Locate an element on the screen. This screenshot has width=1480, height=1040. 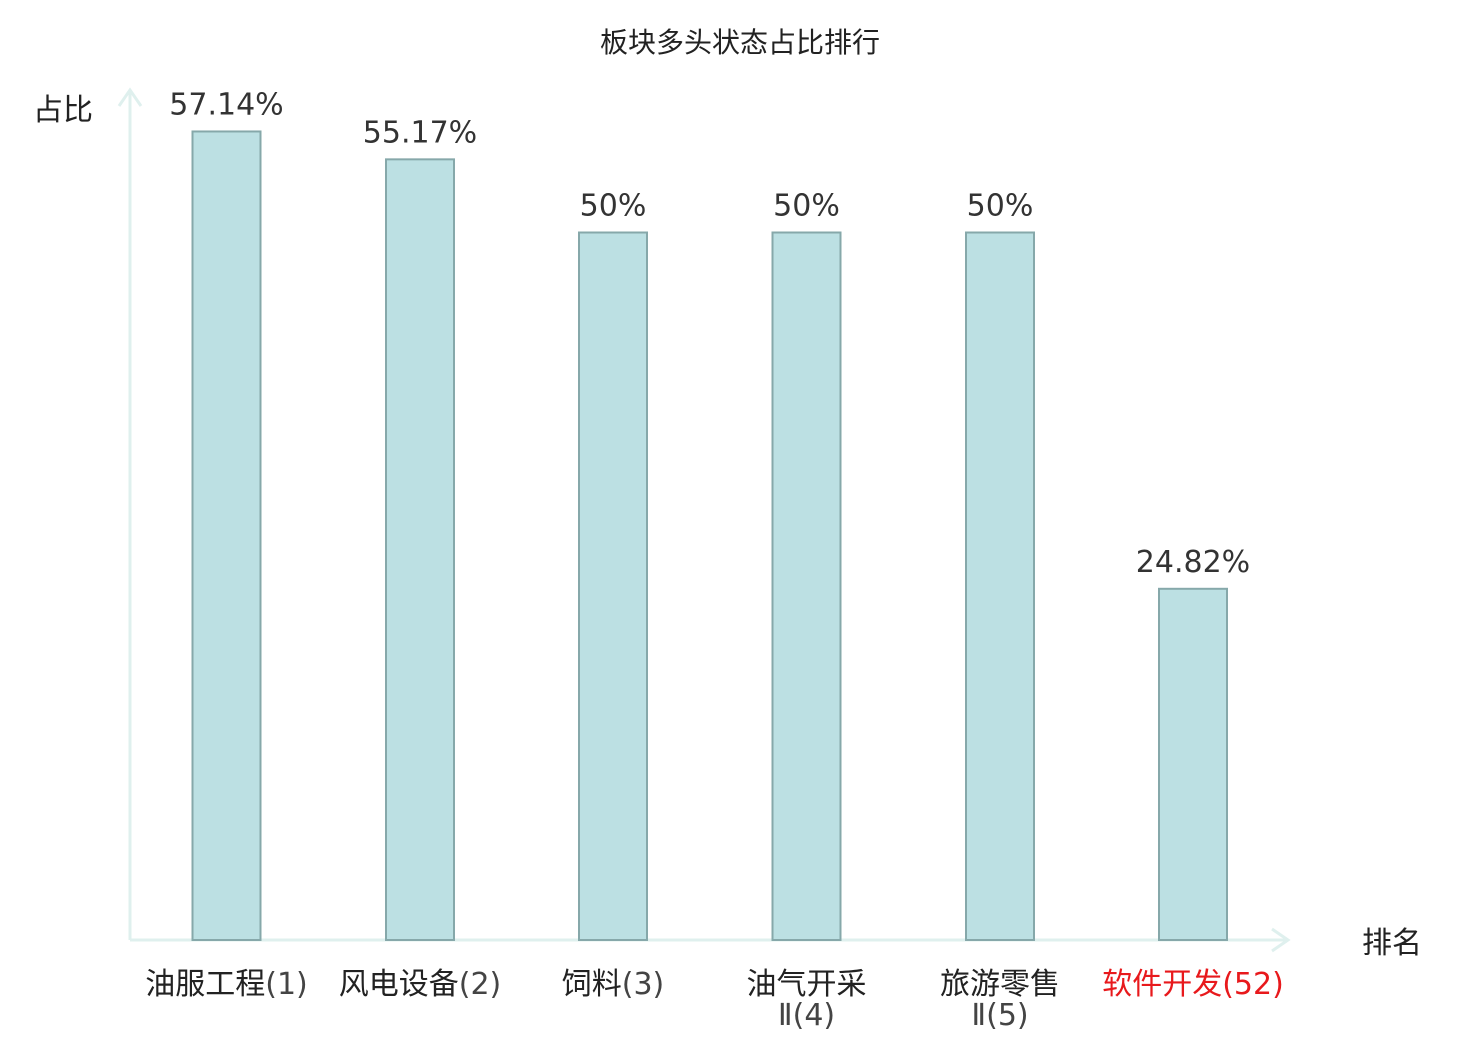
value-label-5: 50% is located at coordinates (1000, 206).